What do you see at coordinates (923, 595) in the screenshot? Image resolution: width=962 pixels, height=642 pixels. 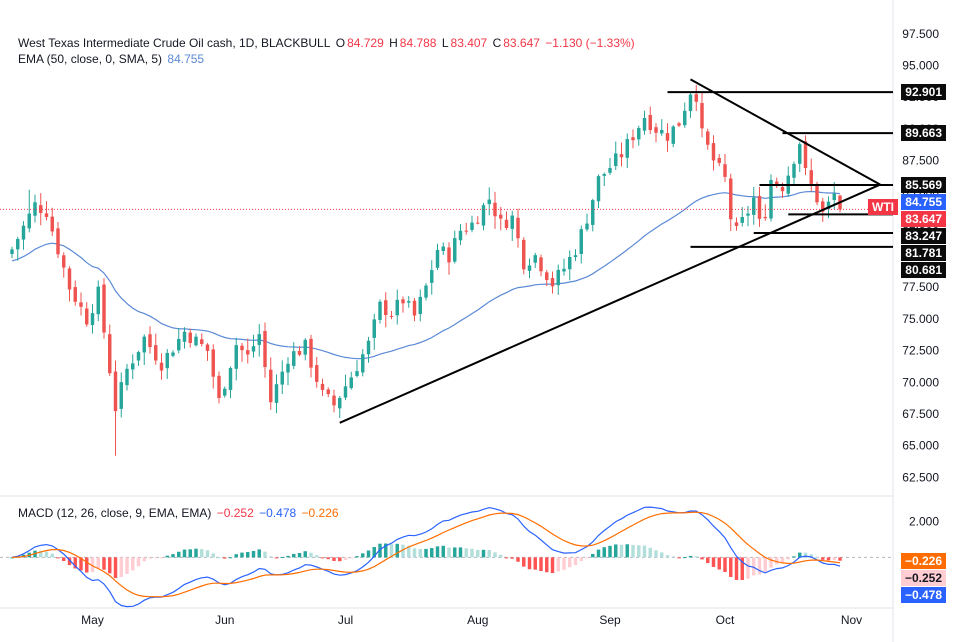 I see `macd-tag: −0.478` at bounding box center [923, 595].